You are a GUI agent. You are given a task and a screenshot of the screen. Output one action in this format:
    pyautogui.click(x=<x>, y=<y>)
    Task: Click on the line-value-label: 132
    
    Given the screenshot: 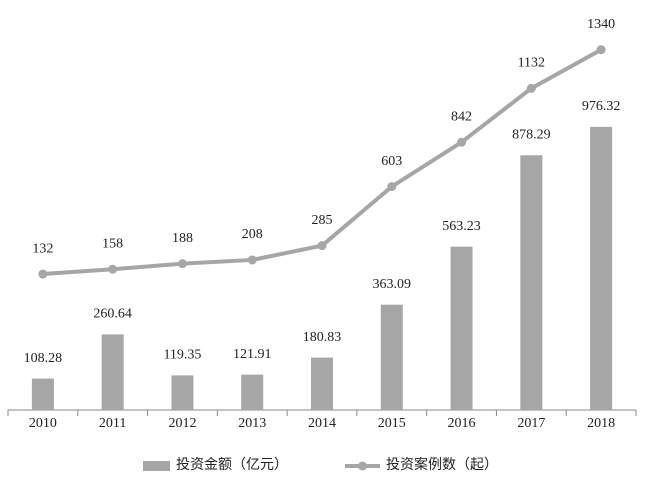 What is the action you would take?
    pyautogui.click(x=42, y=248)
    